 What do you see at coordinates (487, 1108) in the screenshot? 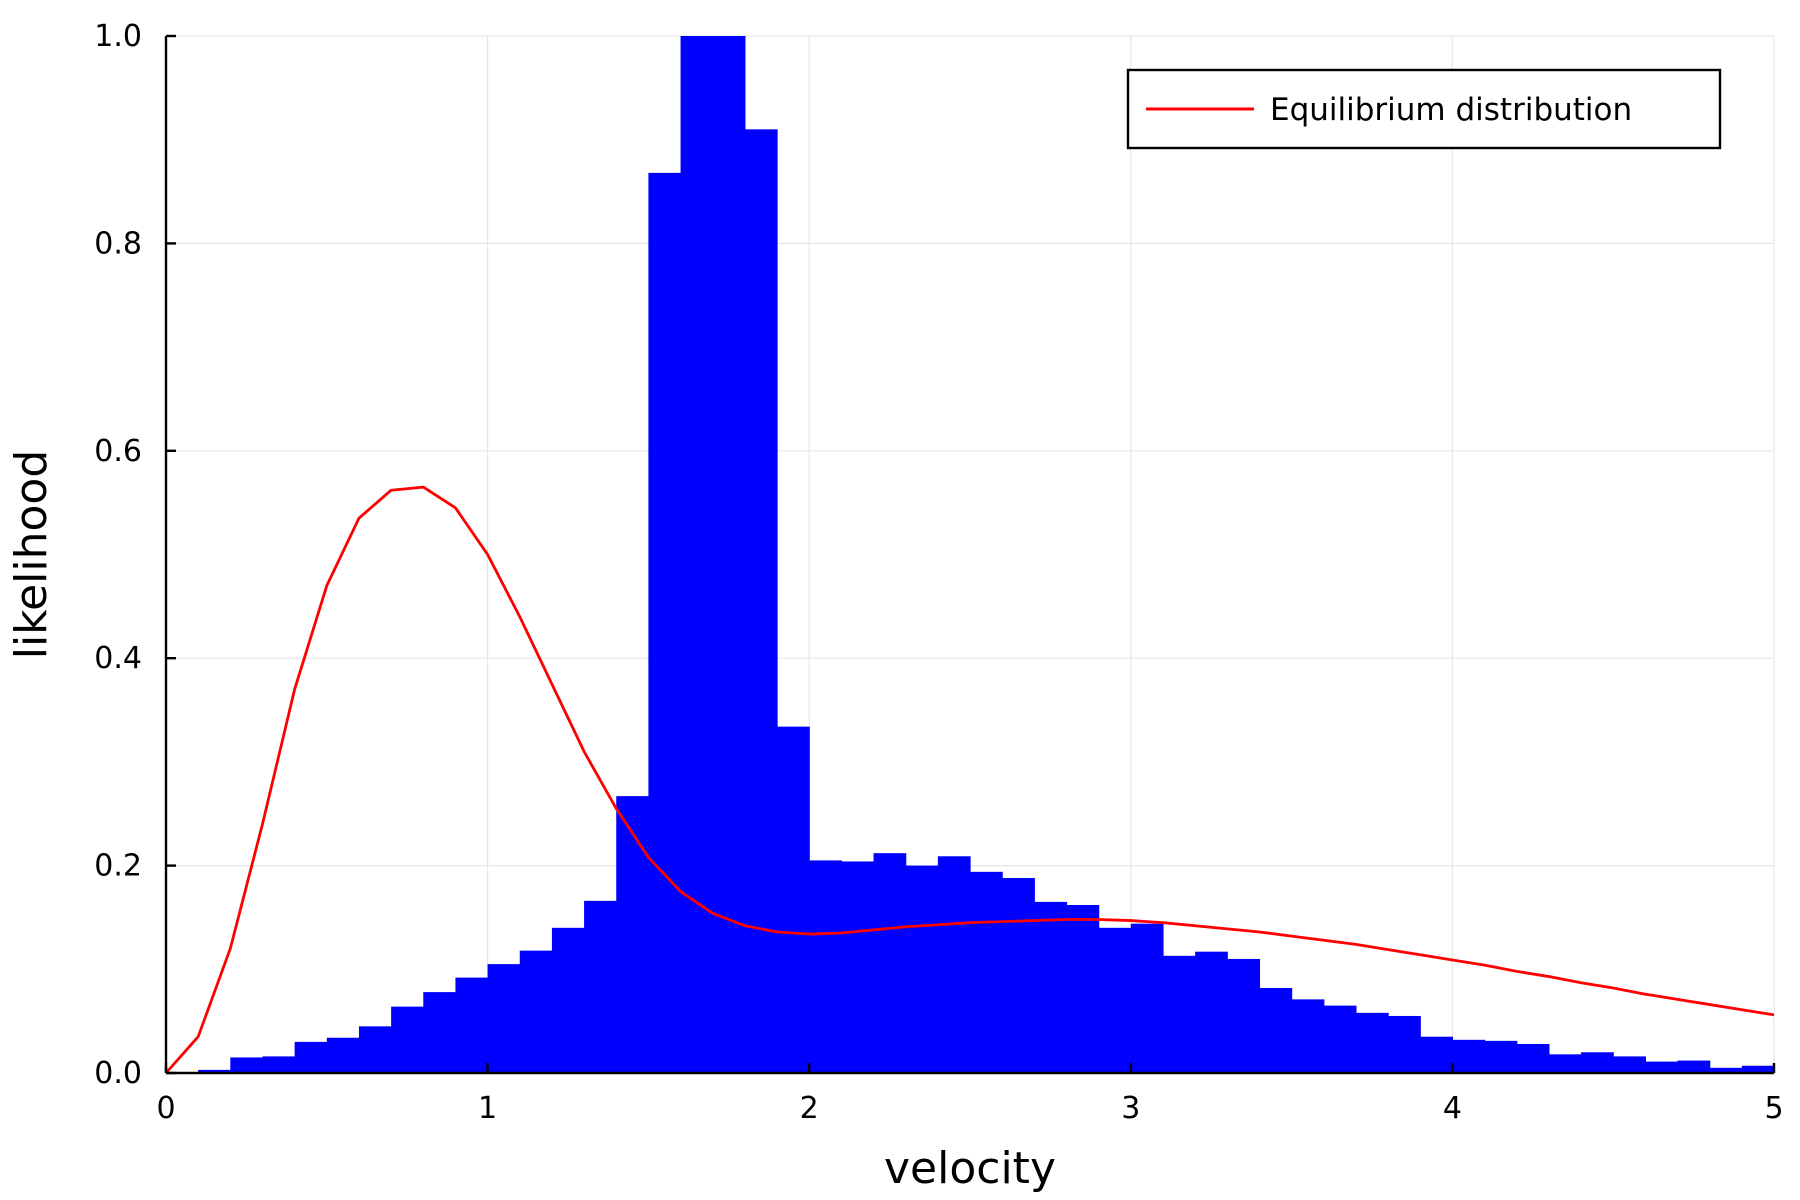
I see `x-tick-label-1: 1` at bounding box center [487, 1108].